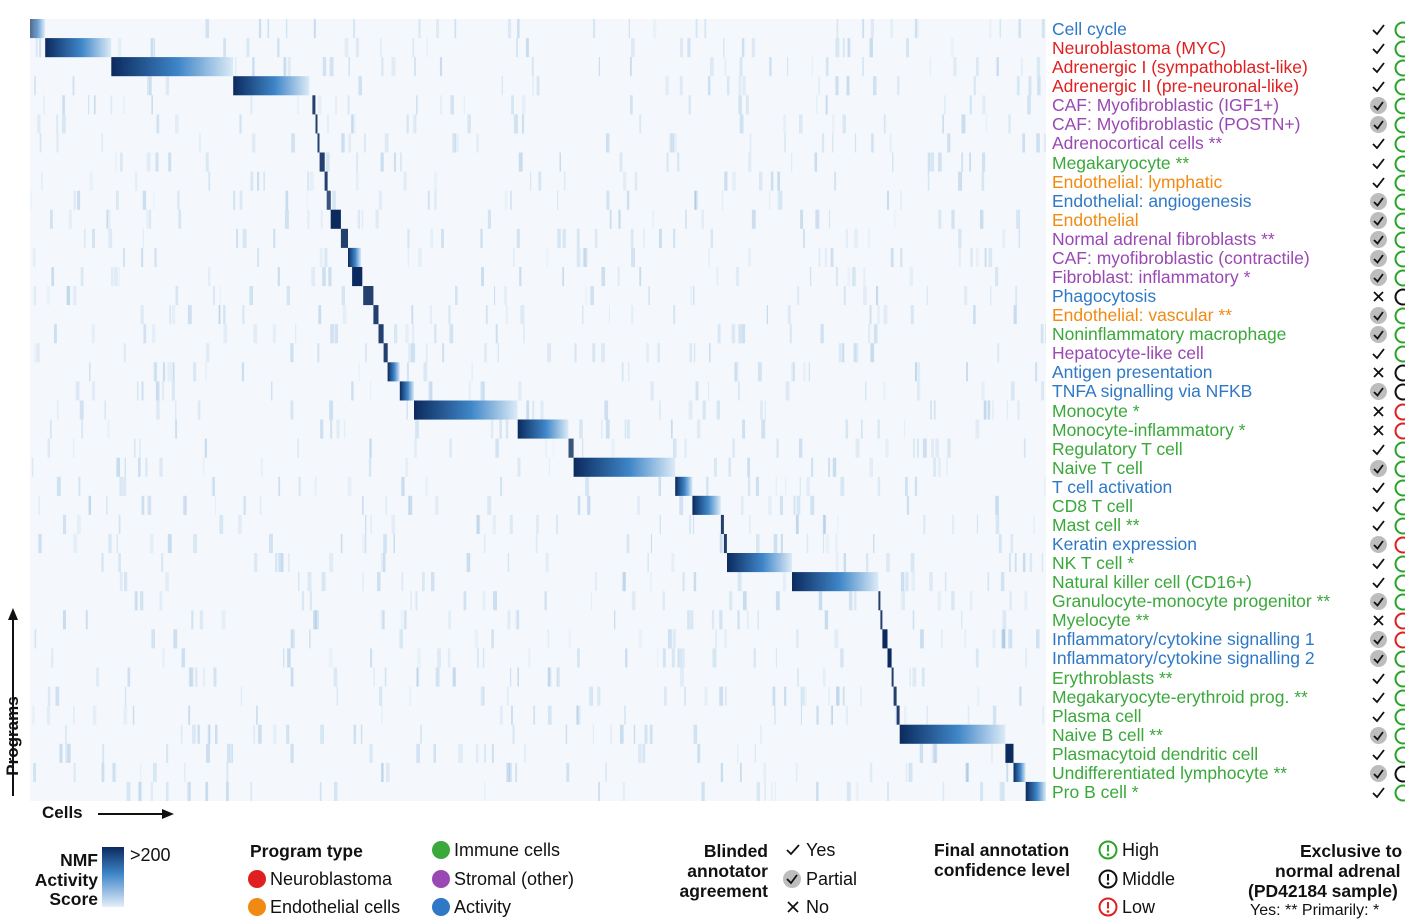  What do you see at coordinates (1314, 911) in the screenshot?
I see `exclusive-legend-note: Yes: ** Primarily: *` at bounding box center [1314, 911].